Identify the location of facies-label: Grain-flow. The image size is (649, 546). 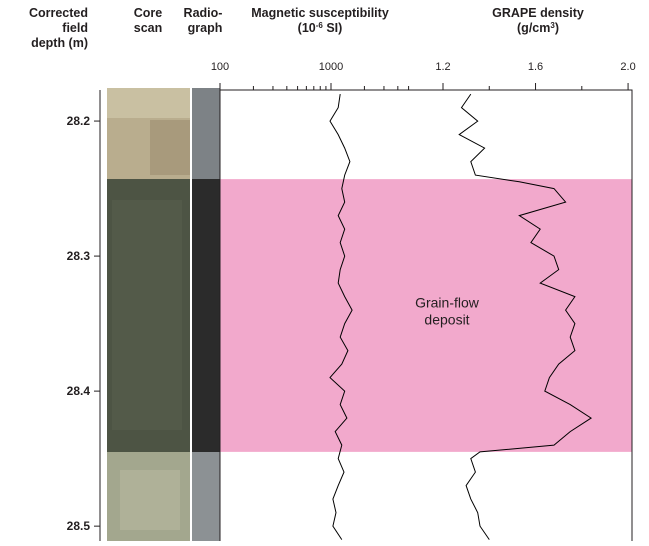
(447, 303).